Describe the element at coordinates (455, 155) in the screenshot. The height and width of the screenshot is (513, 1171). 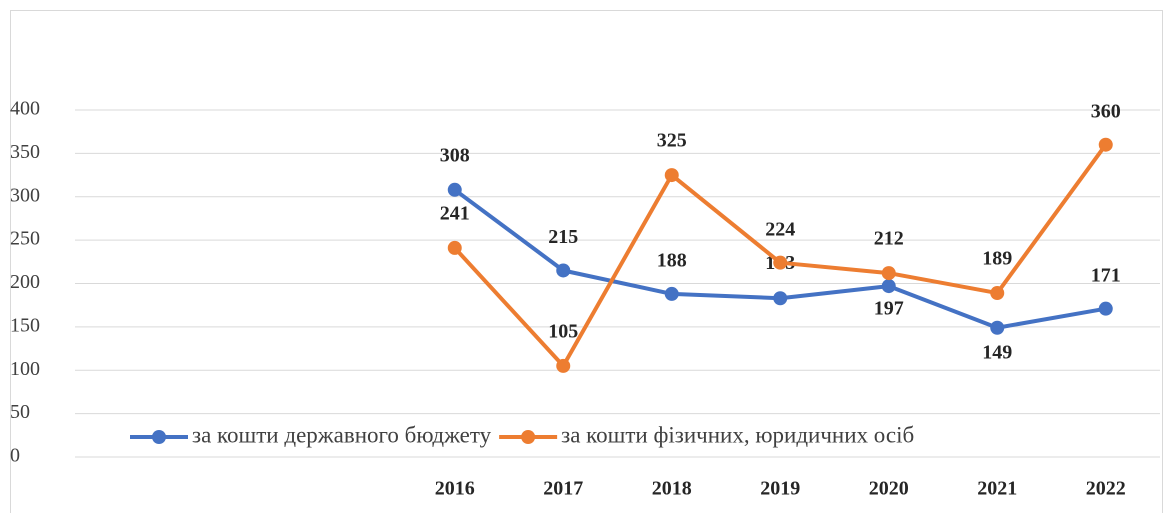
I see `data-label: 308` at that location.